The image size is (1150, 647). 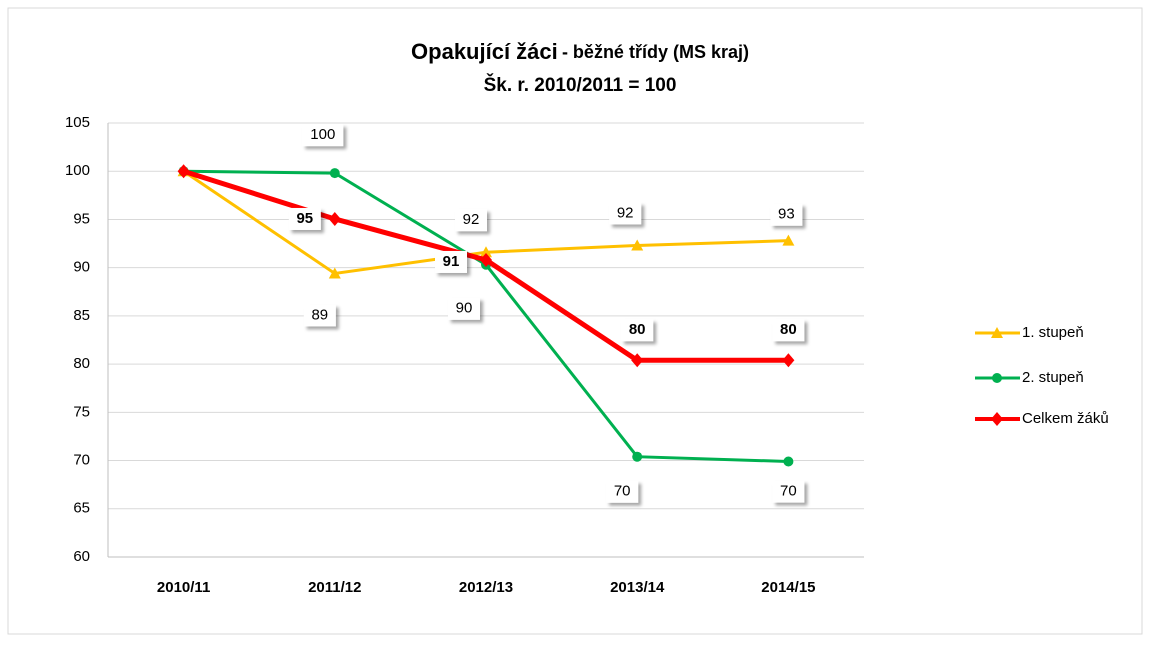 What do you see at coordinates (486, 587) in the screenshot?
I see `x-tick-label: 2012/13` at bounding box center [486, 587].